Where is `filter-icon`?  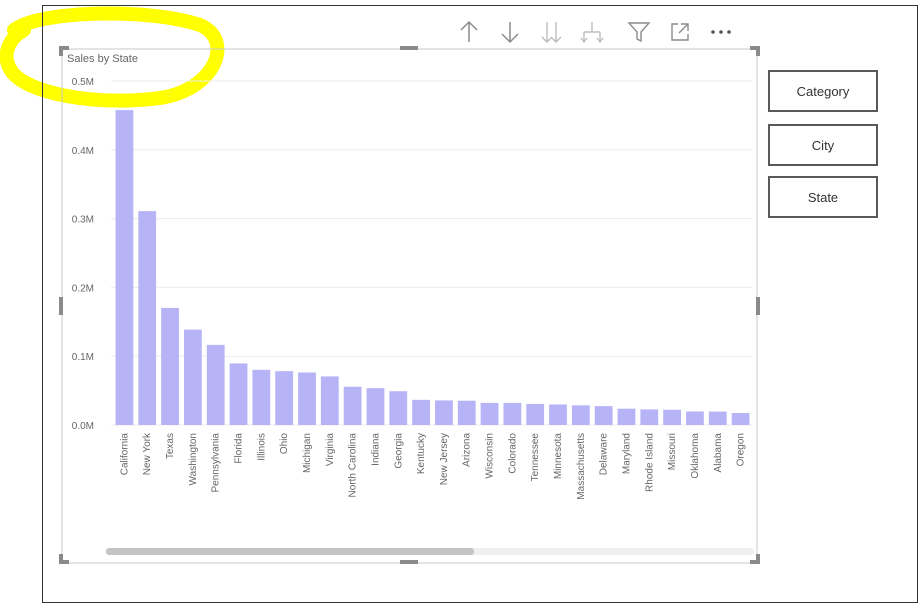 filter-icon is located at coordinates (639, 32).